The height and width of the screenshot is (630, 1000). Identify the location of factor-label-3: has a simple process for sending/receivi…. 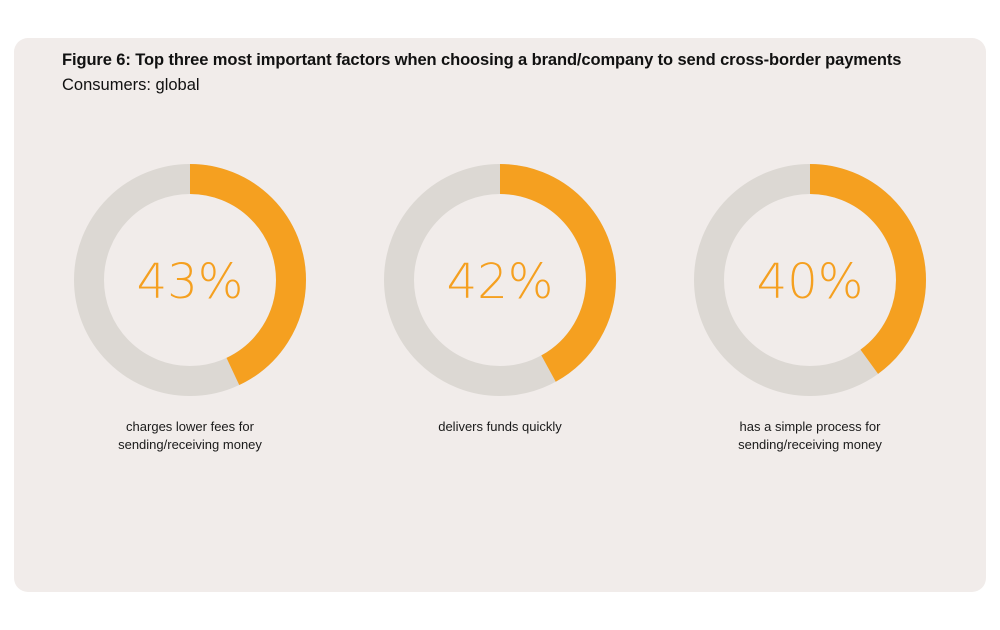
(810, 436).